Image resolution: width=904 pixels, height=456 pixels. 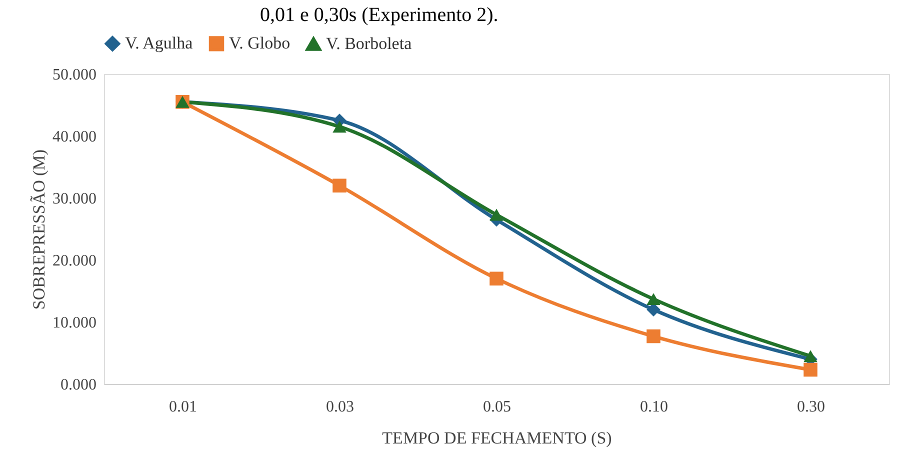 I want to click on y-tick-label: 10.000, so click(x=74, y=323).